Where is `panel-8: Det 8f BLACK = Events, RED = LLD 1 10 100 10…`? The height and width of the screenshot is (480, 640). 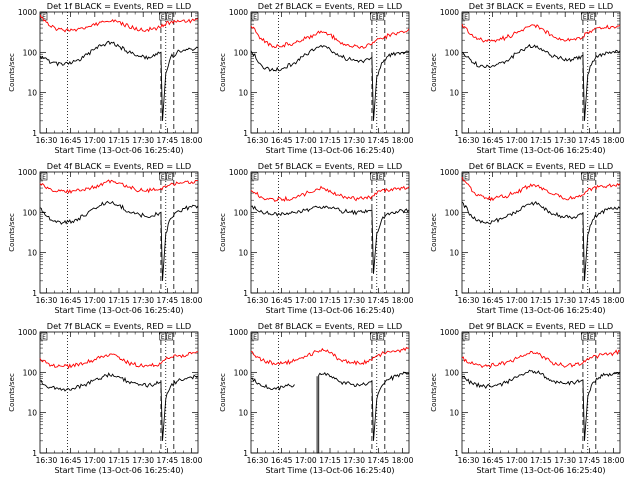
panel-8: Det 8f BLACK = Events, RED = LLD 1 10 100 10… is located at coordinates (316, 398).